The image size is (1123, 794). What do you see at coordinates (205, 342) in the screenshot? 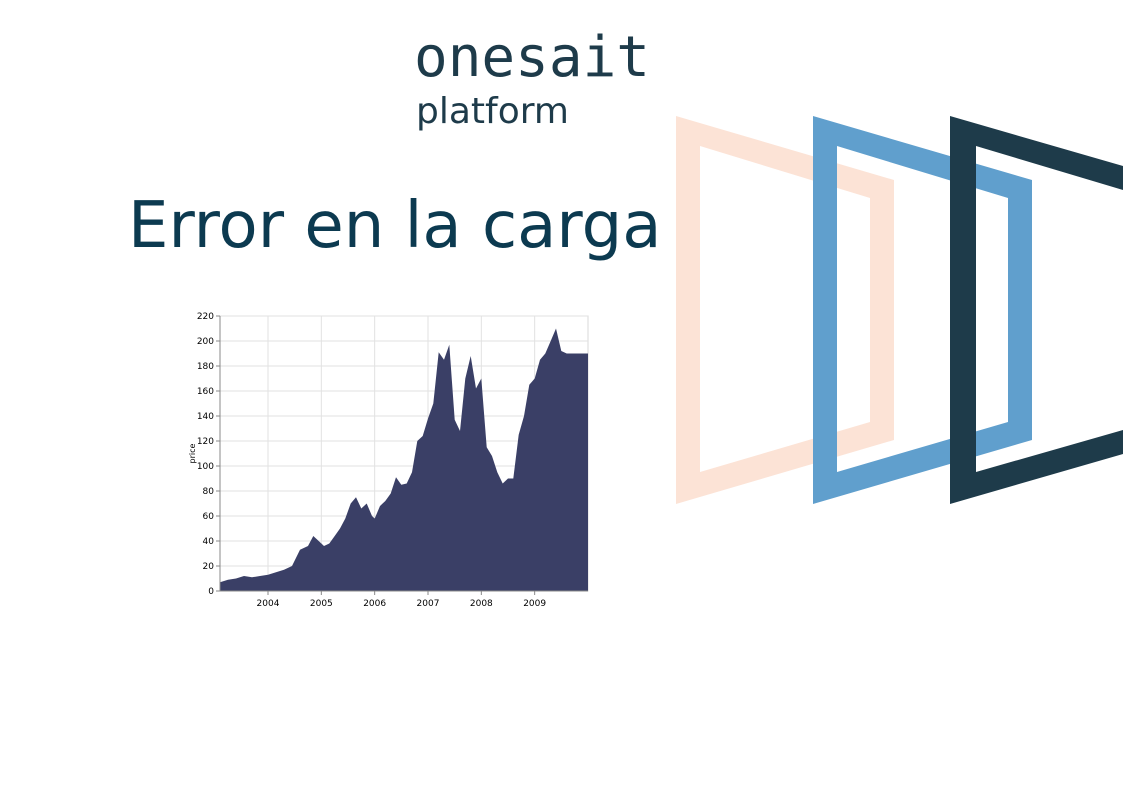
I see `y-tick-label: 200` at bounding box center [205, 342].